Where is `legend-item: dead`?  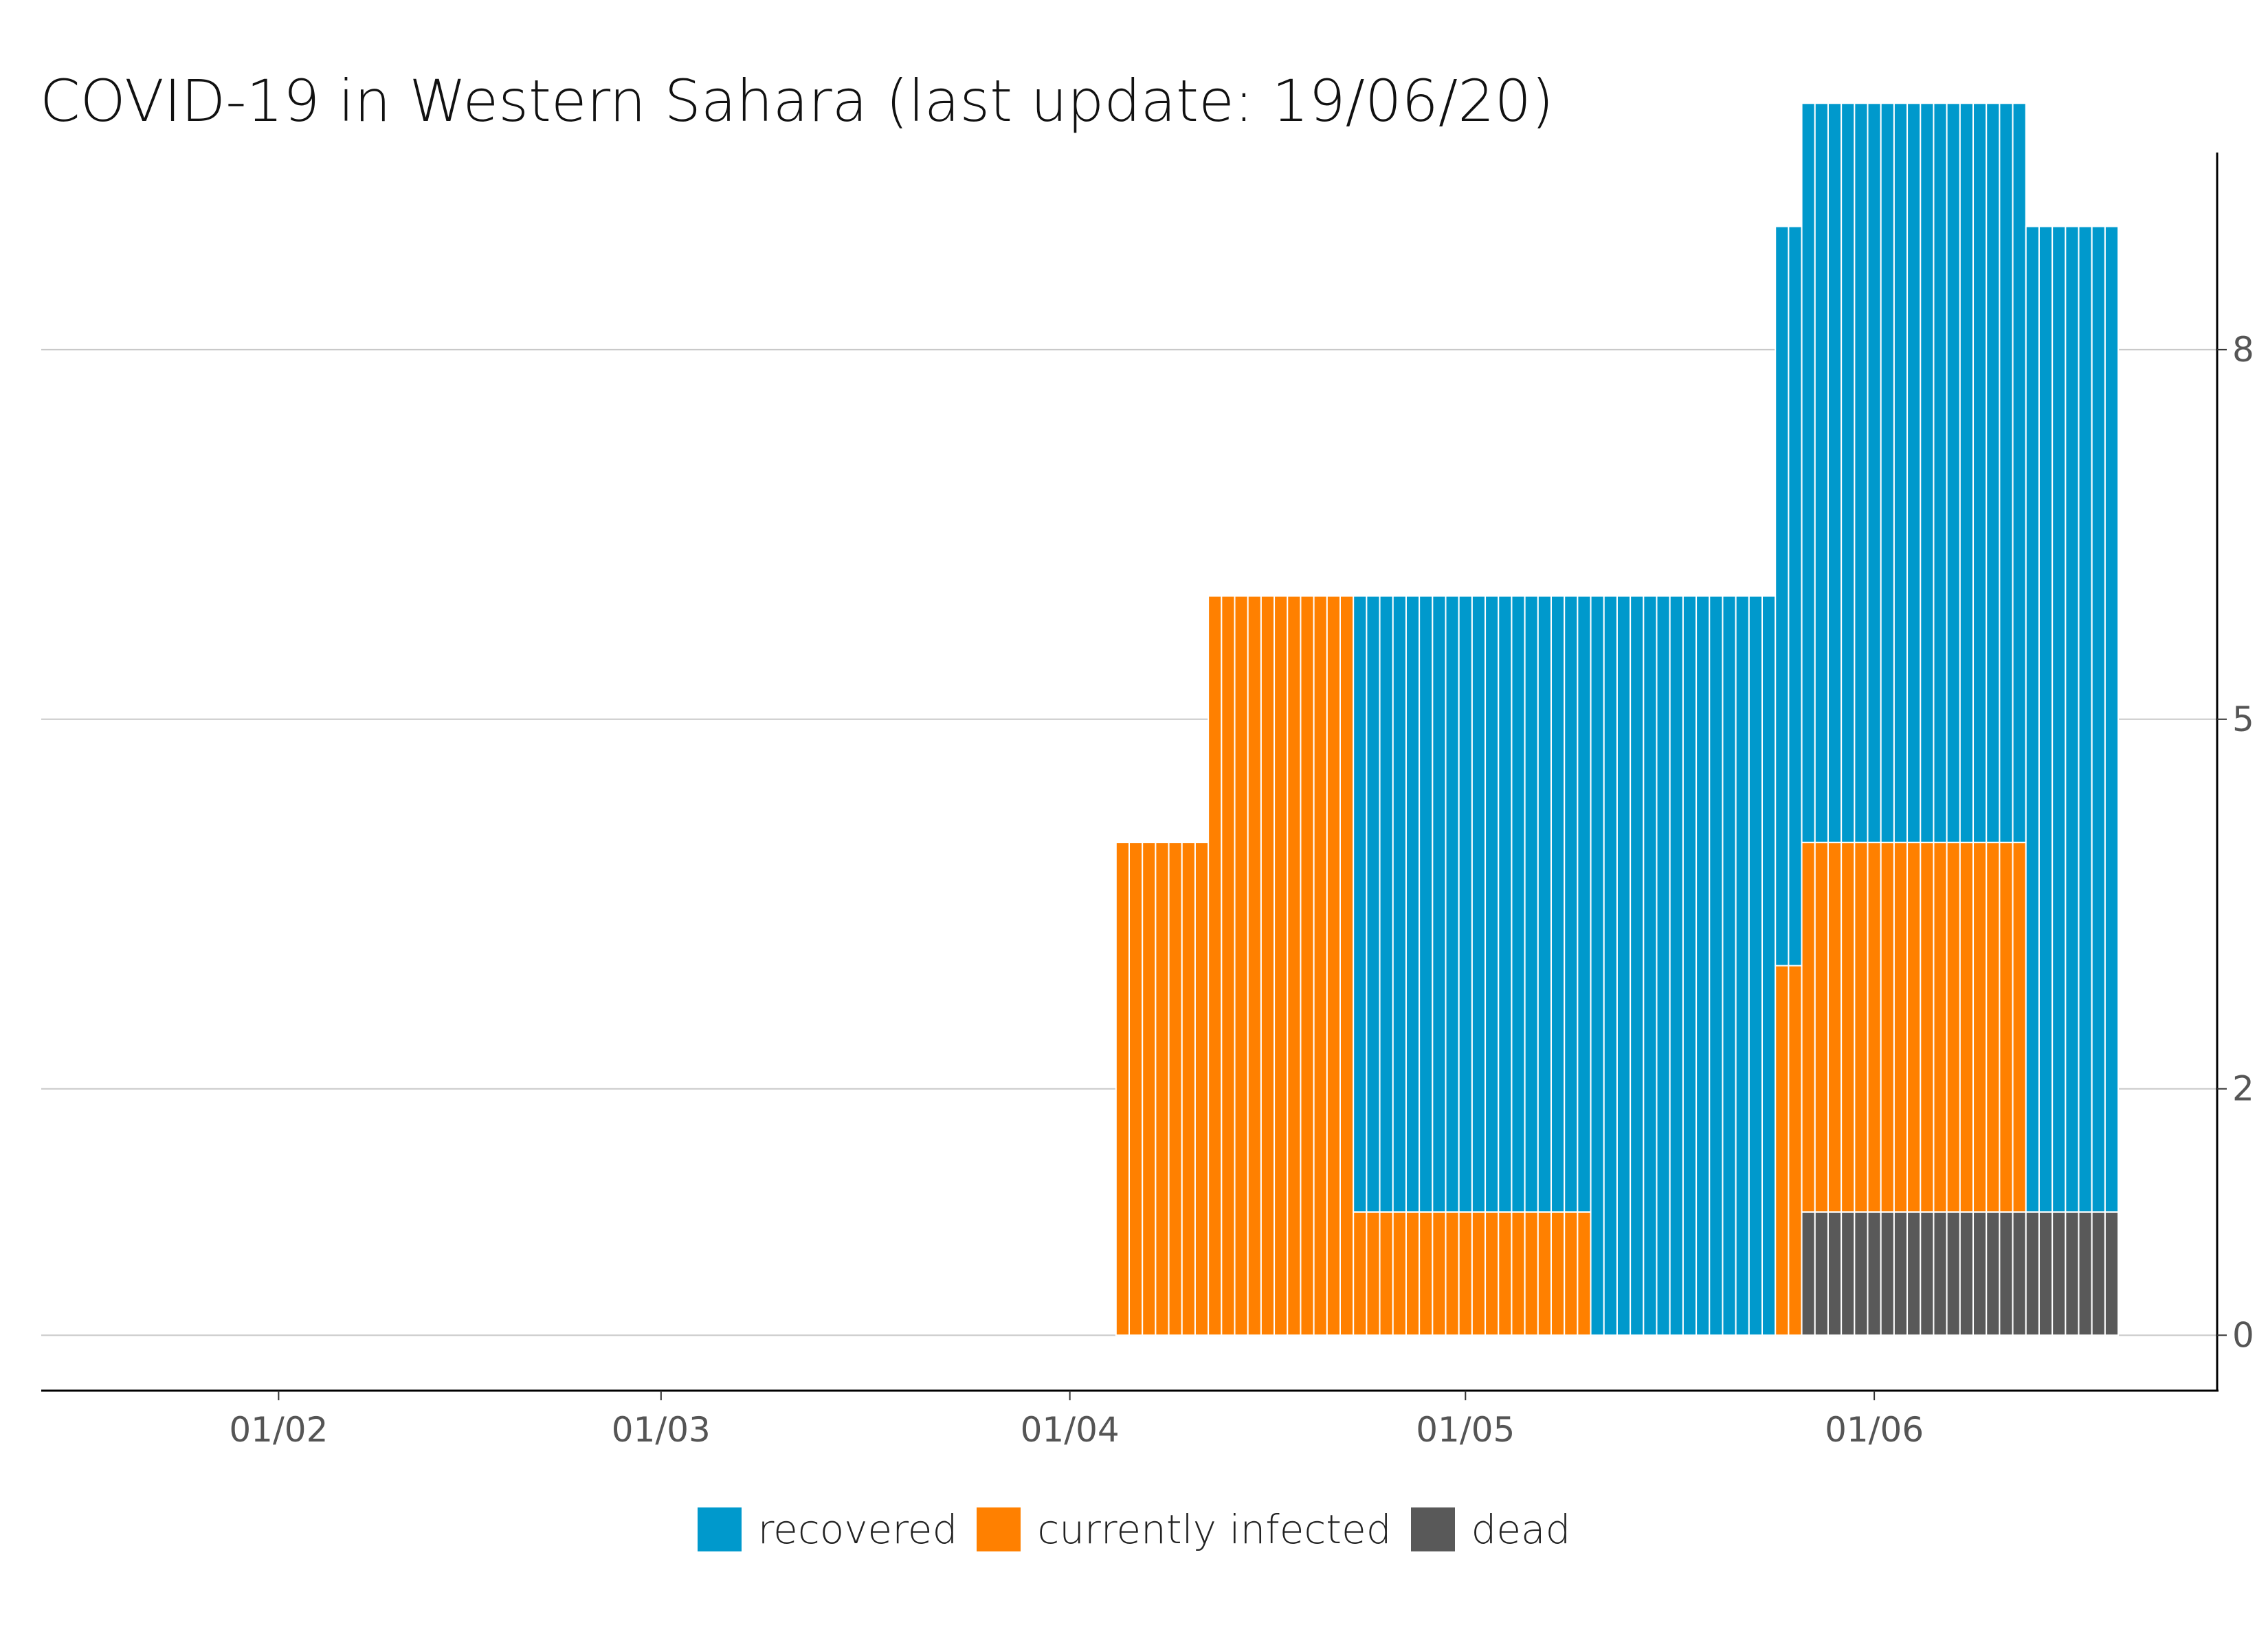 legend-item: dead is located at coordinates (1490, 1529).